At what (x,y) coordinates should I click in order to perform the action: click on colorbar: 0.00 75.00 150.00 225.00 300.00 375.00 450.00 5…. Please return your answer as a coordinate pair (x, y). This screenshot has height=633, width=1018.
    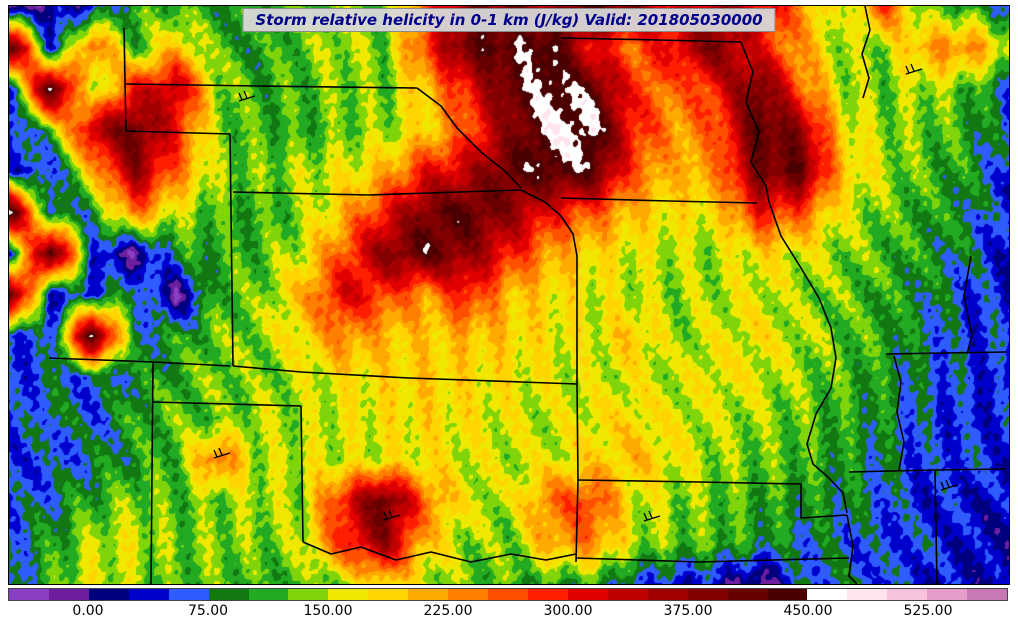
    Looking at the image, I should click on (508, 605).